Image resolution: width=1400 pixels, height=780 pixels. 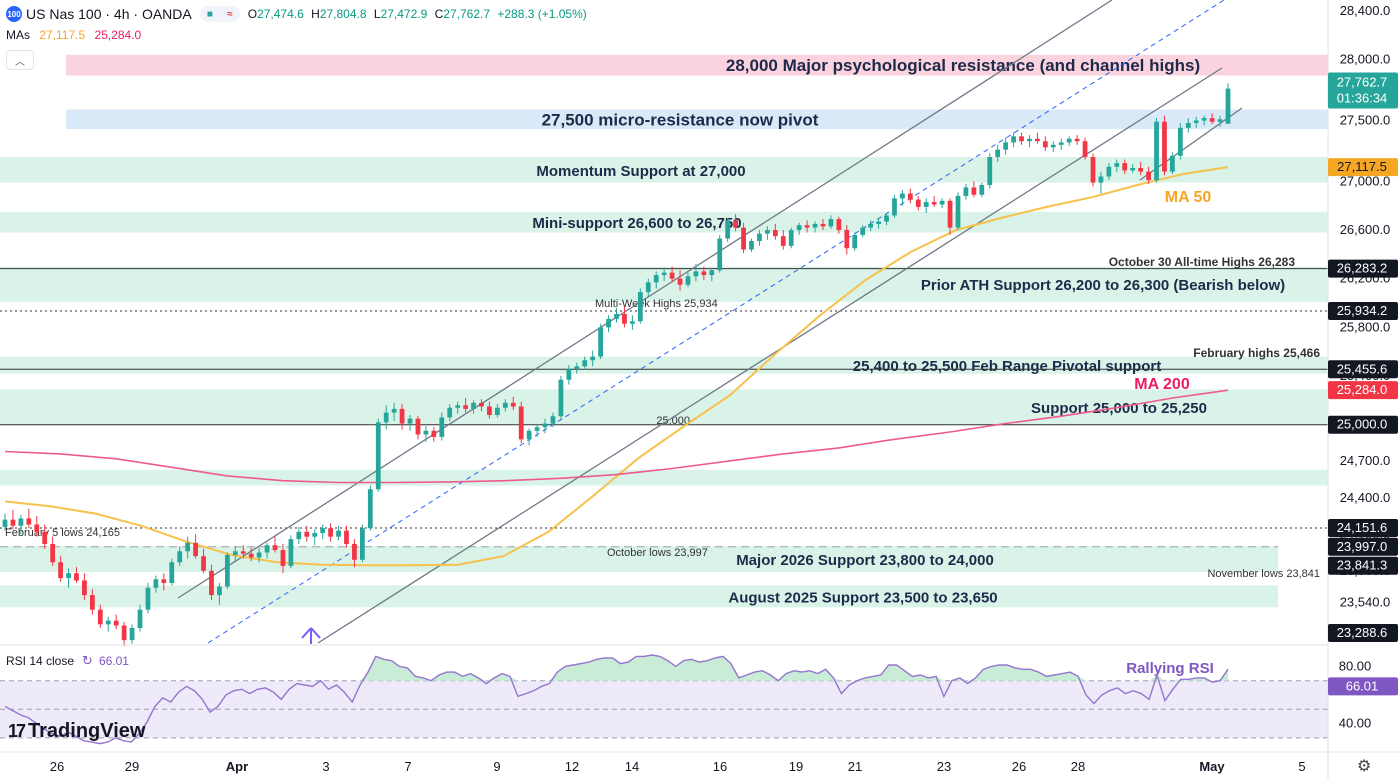 I want to click on mas-legend: MAs 27,117.5 25,284.0, so click(x=73, y=35).